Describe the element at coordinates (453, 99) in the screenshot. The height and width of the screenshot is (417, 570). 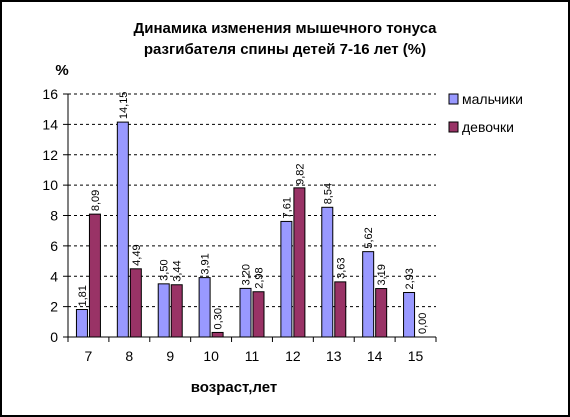
I see `legend-swatch-boys` at that location.